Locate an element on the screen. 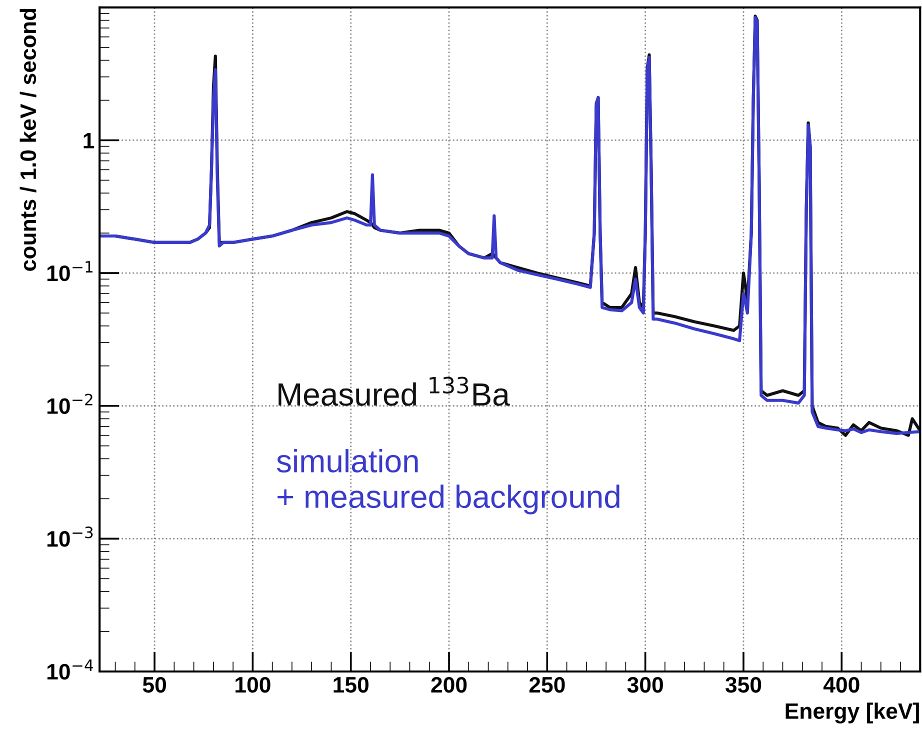 The image size is (922, 742). x-tick-label: 100 is located at coordinates (253, 684).